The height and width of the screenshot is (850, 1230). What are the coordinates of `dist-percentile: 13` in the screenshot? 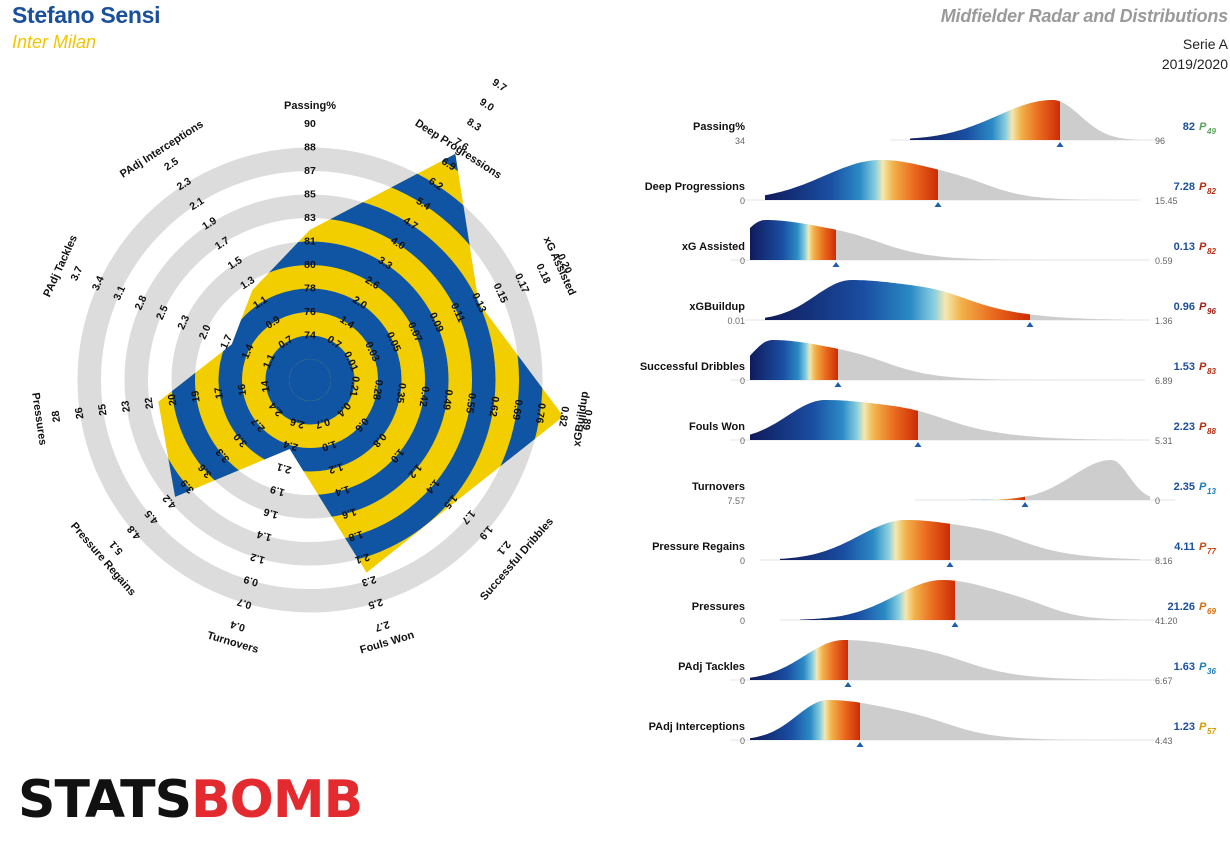 It's located at (1211, 491).